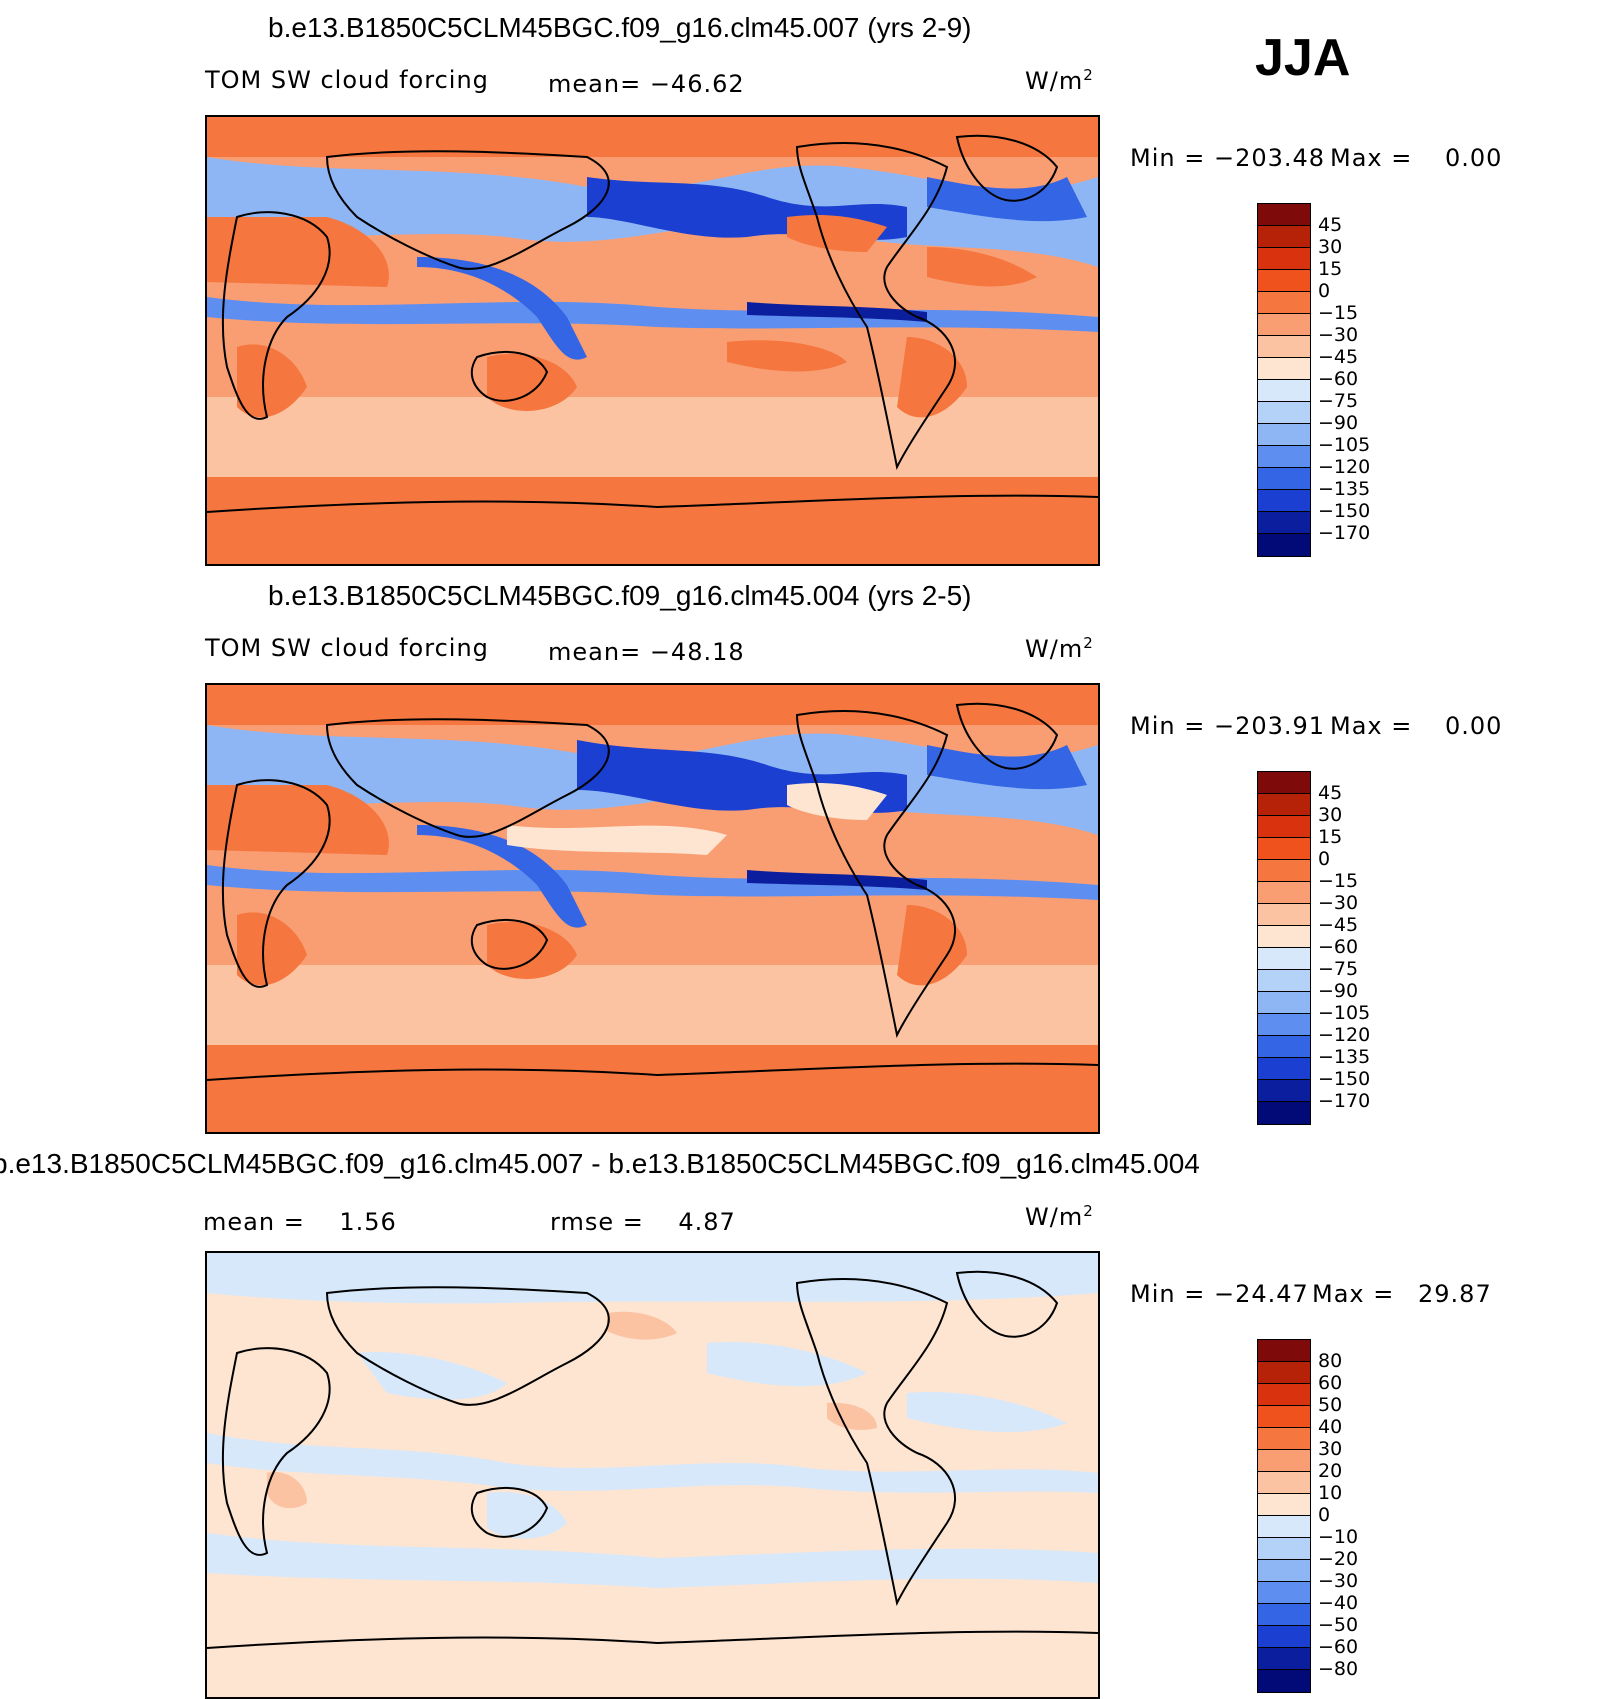 This screenshot has width=1599, height=1699. Describe the element at coordinates (1284, 948) in the screenshot. I see `panel-2-colorbar` at that location.